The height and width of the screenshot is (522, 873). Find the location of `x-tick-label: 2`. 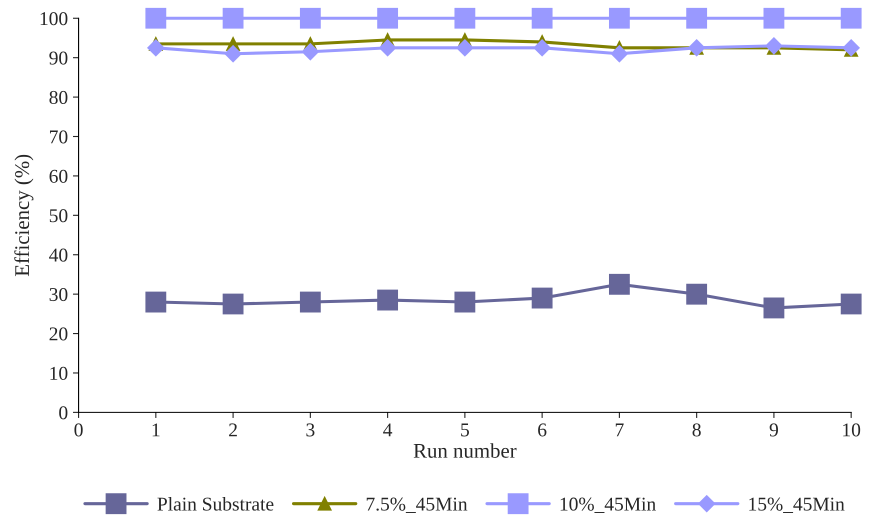

x-tick-label: 2 is located at coordinates (233, 429).